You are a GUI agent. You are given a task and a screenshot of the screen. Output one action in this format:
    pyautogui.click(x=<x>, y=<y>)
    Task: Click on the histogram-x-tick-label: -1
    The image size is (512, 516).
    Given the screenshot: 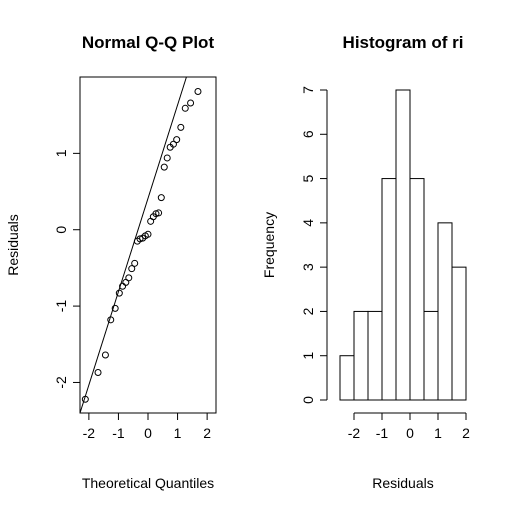 What is the action you would take?
    pyautogui.click(x=382, y=433)
    